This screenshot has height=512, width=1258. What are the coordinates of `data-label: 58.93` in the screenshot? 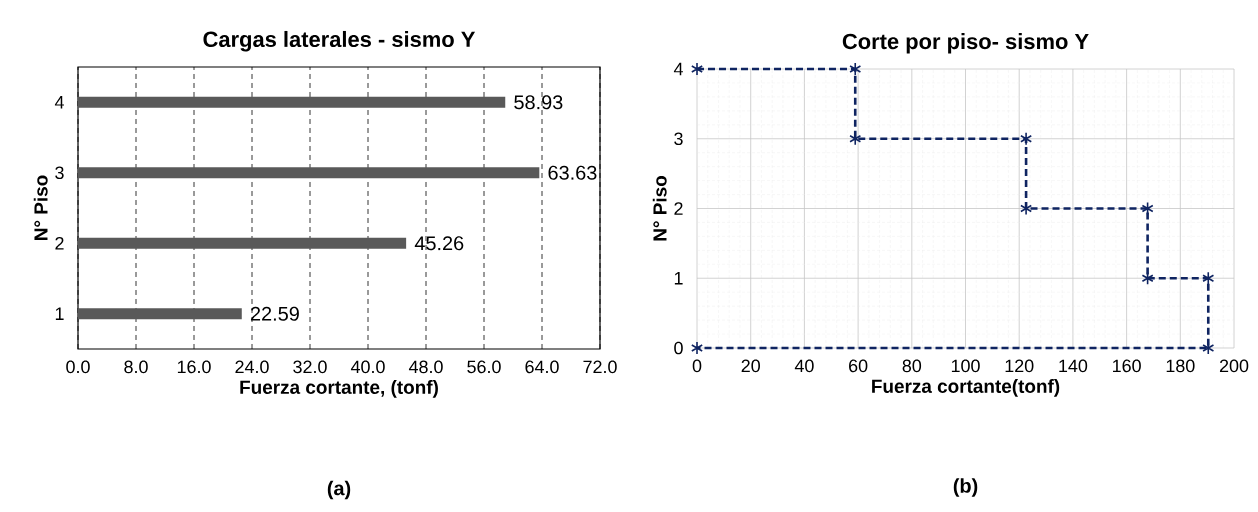 It's located at (538, 102).